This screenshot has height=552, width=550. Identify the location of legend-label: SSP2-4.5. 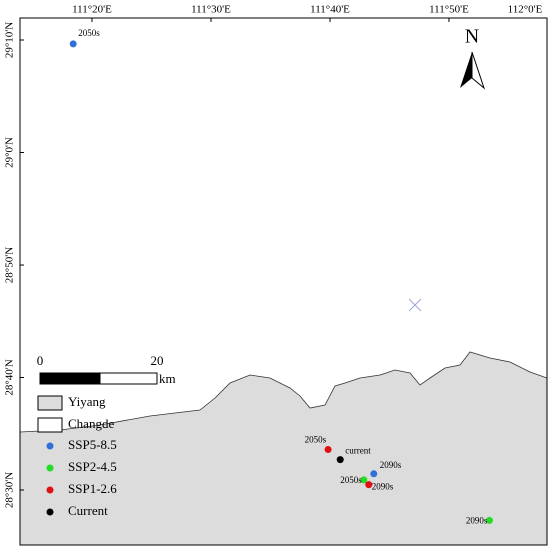
(92, 466).